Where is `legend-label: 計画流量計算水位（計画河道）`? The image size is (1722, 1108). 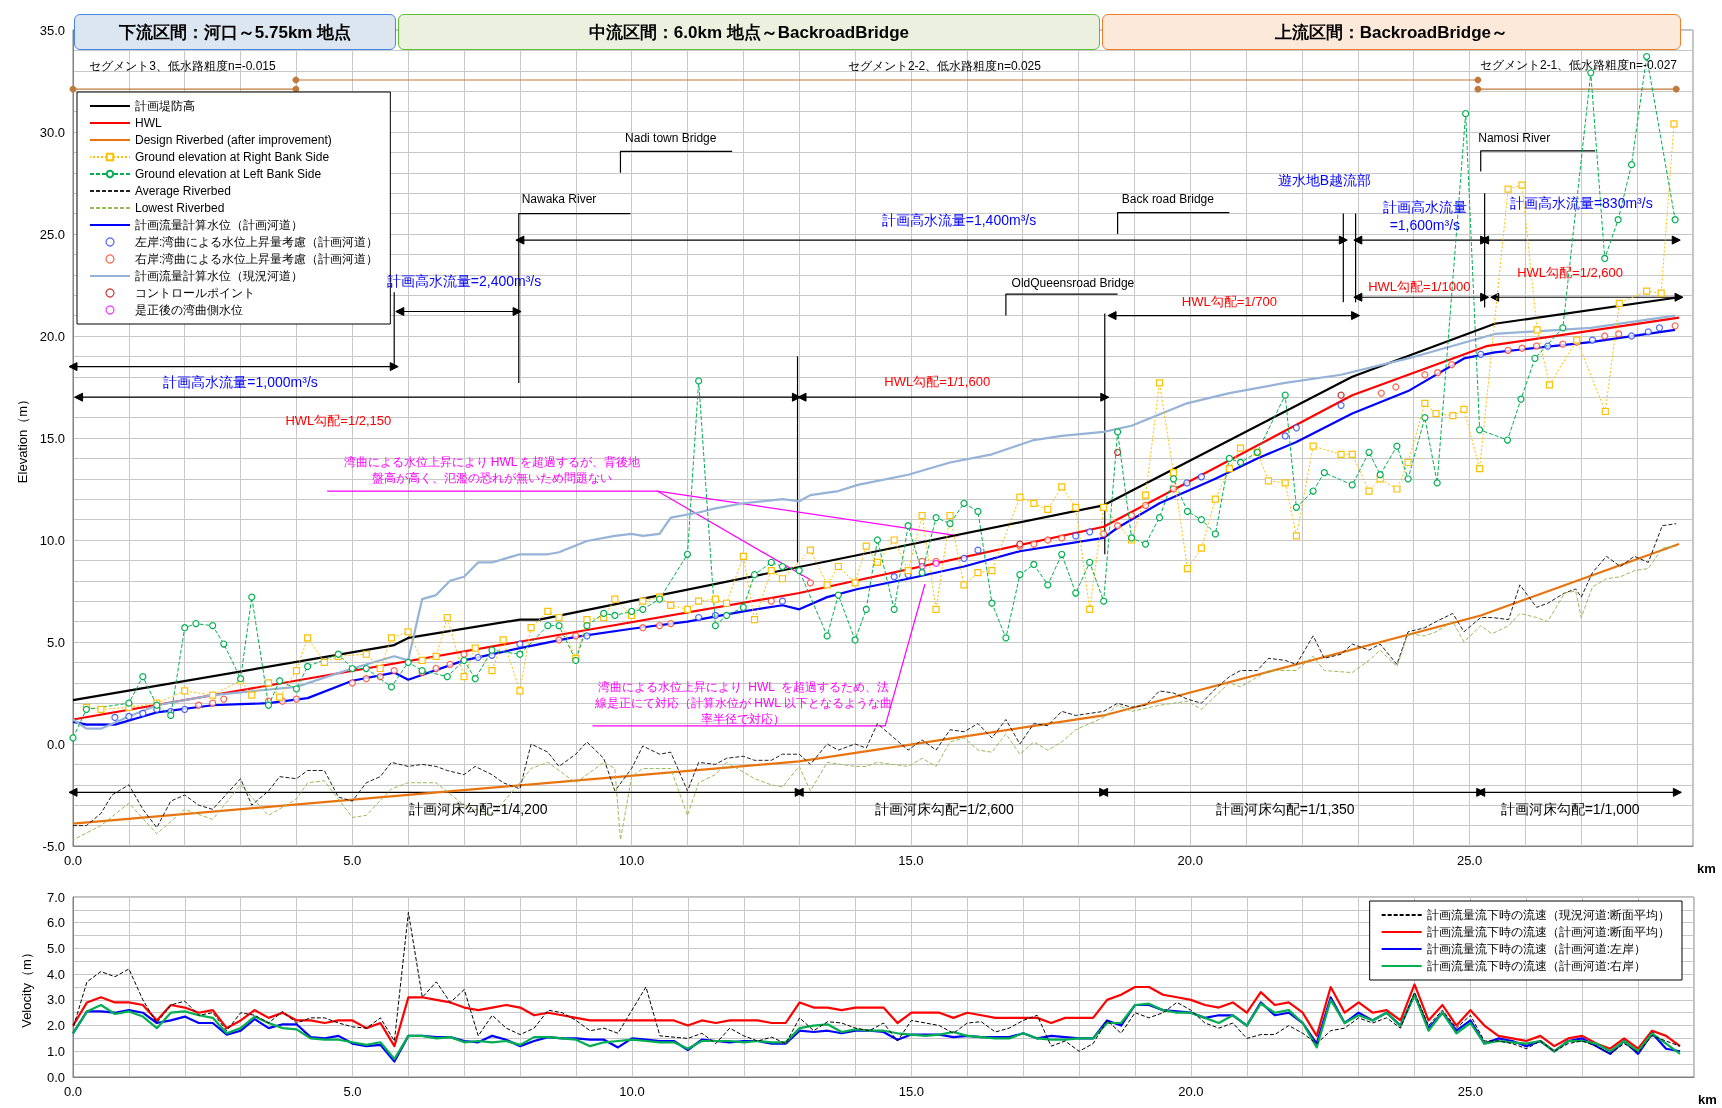 legend-label: 計画流量計算水位（計画河道） is located at coordinates (219, 225).